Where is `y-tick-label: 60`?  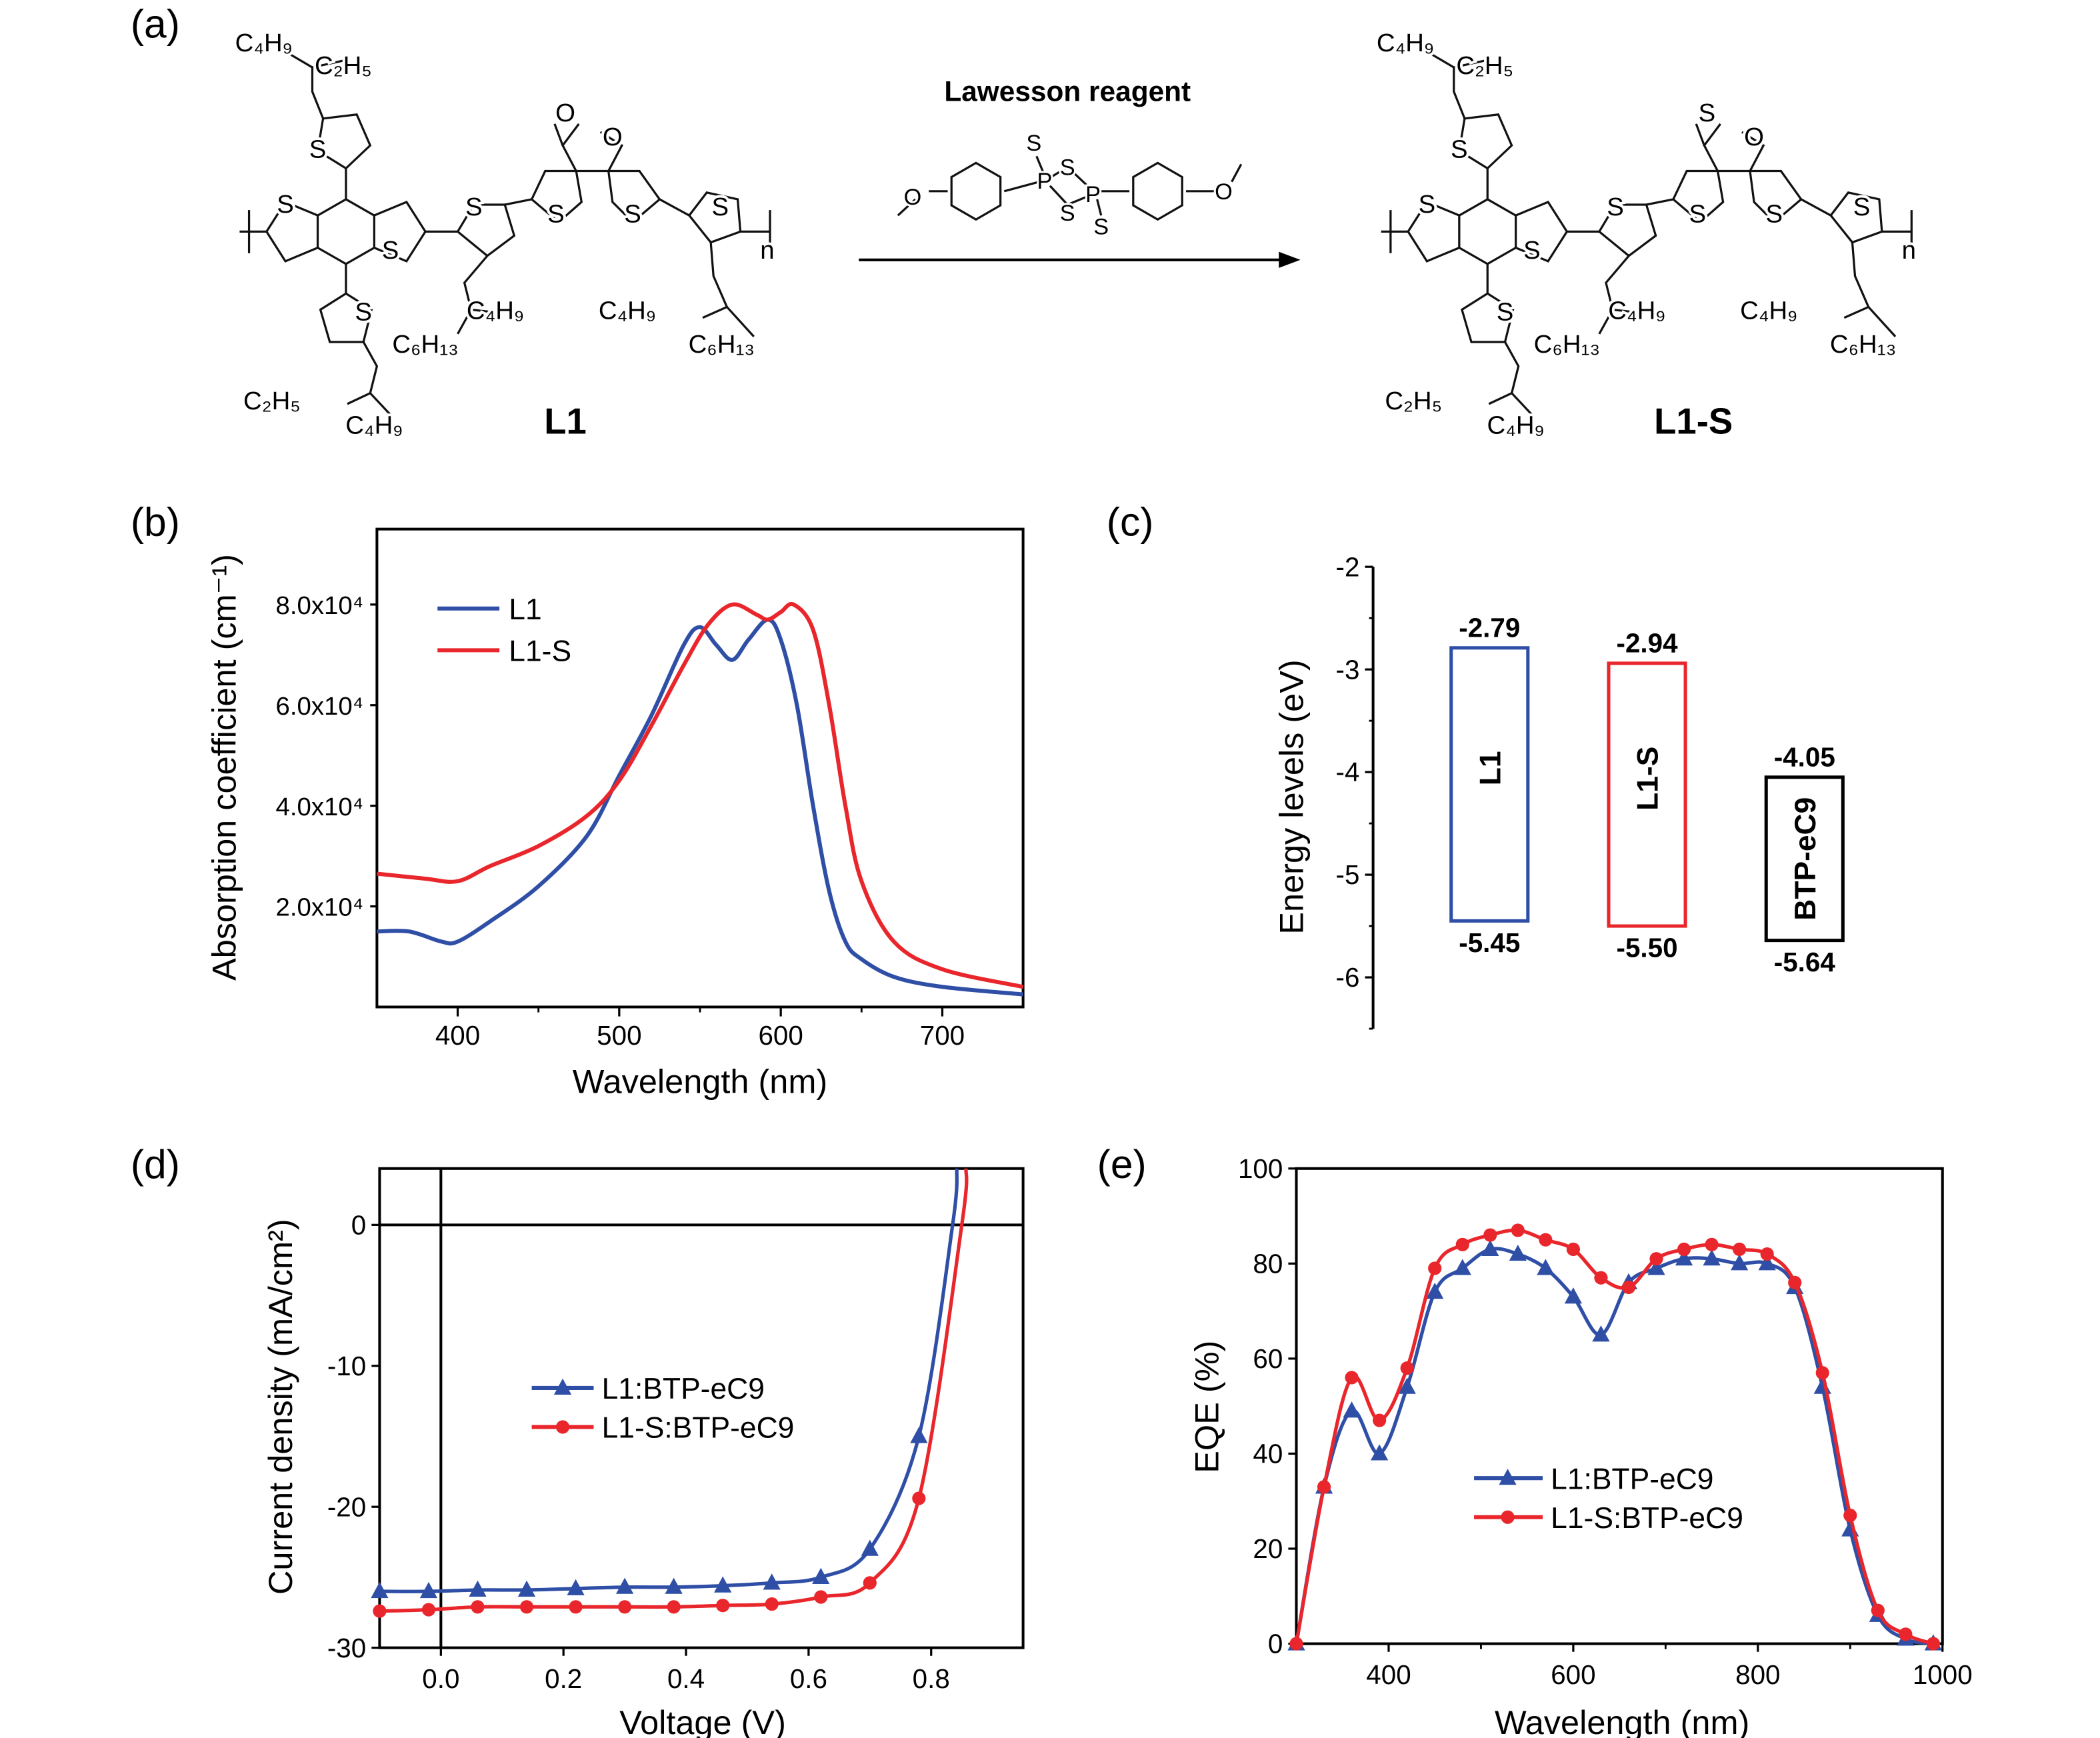
y-tick-label: 60 is located at coordinates (1268, 1358).